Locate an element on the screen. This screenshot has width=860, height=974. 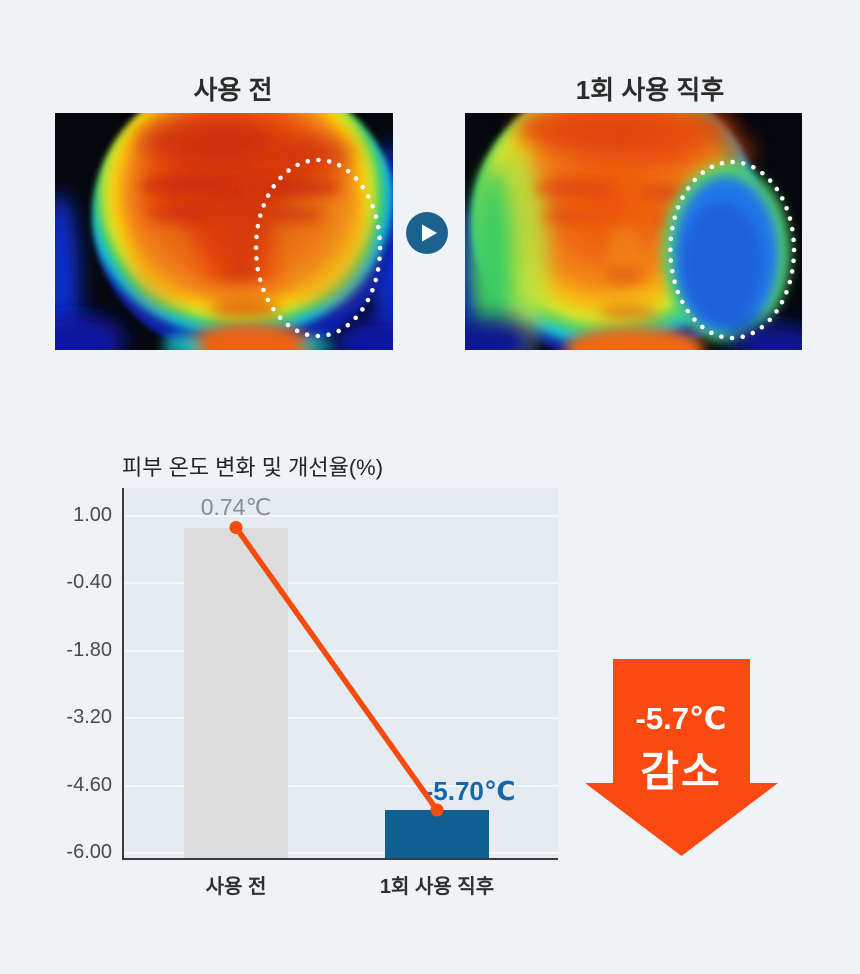
decrease-callout: -5.7℃ 감소 is located at coordinates (681, 753).